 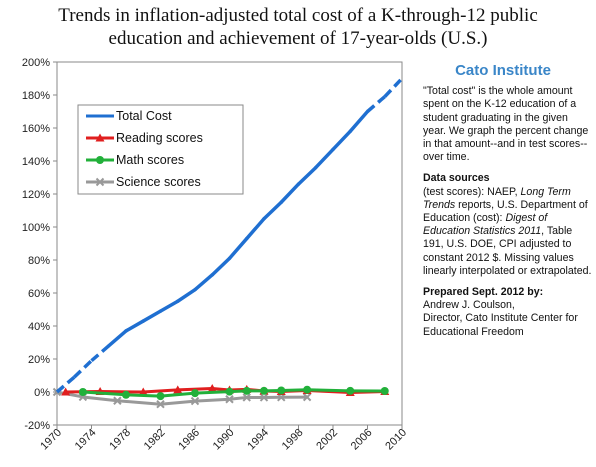 I want to click on x-tick-label: 1994, so click(x=258, y=440).